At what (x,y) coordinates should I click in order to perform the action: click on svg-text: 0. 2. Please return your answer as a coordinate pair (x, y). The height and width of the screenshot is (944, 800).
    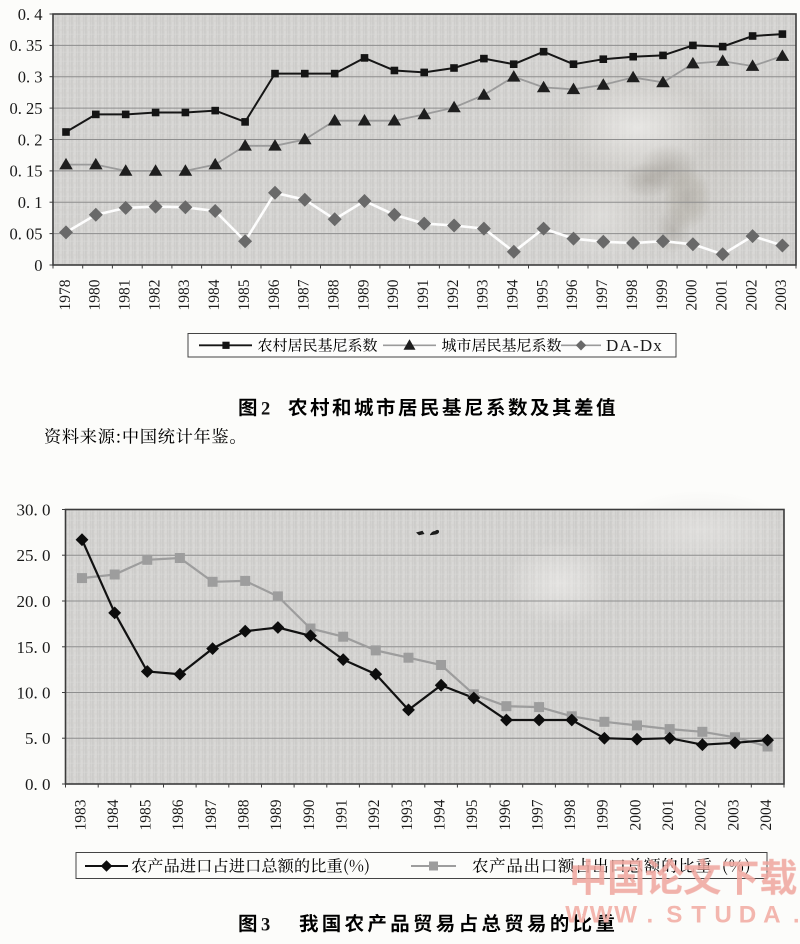
    Looking at the image, I should click on (30, 139).